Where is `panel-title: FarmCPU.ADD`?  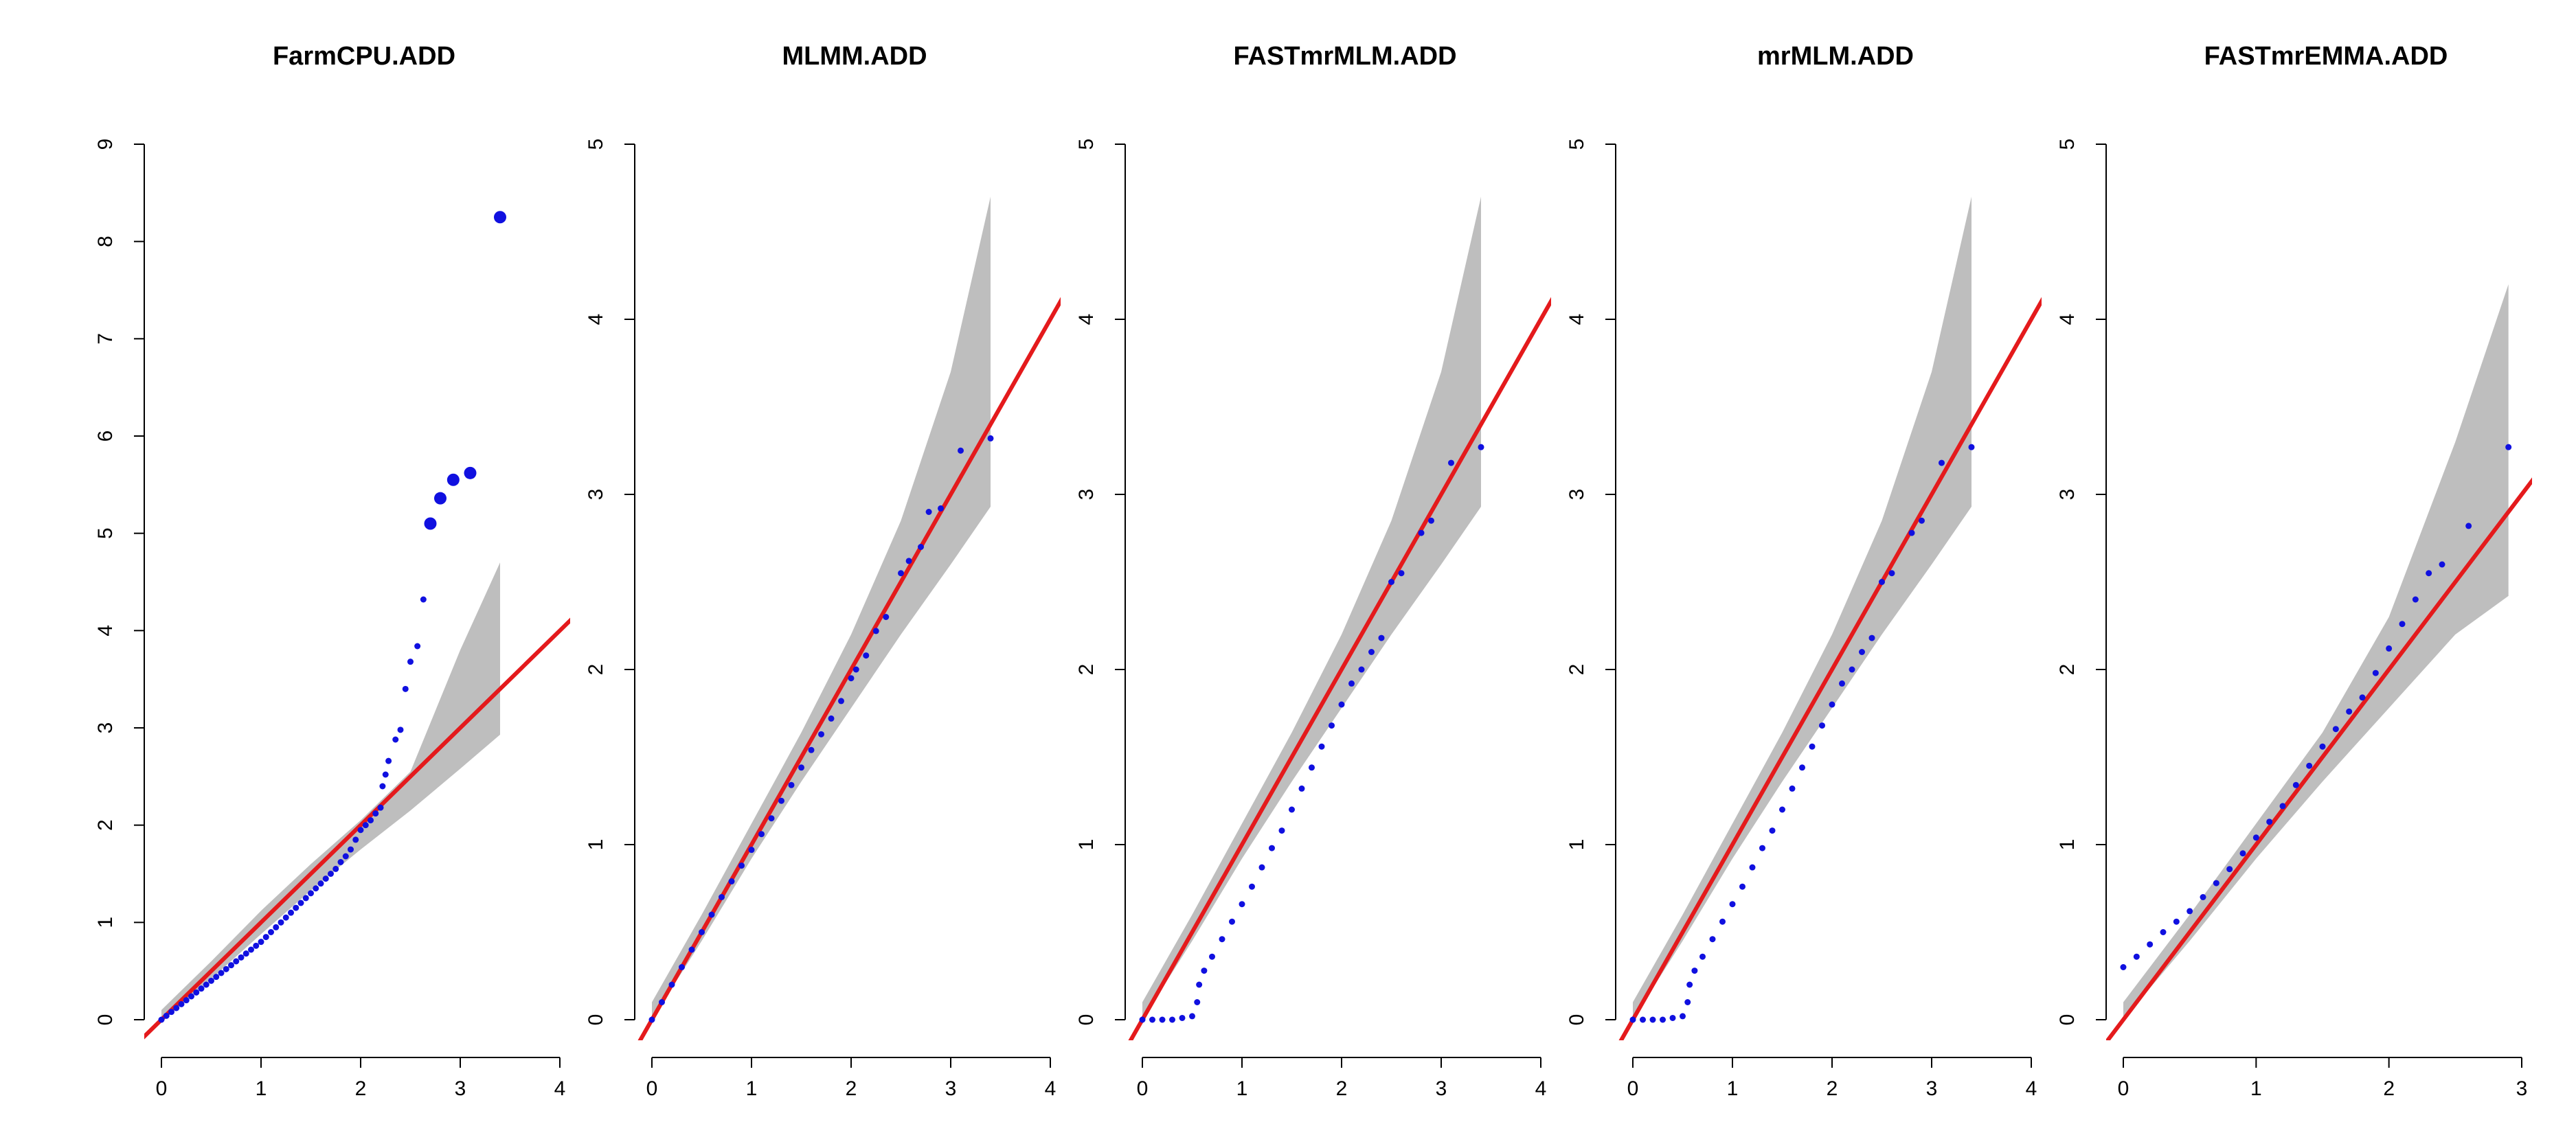 panel-title: FarmCPU.ADD is located at coordinates (364, 56).